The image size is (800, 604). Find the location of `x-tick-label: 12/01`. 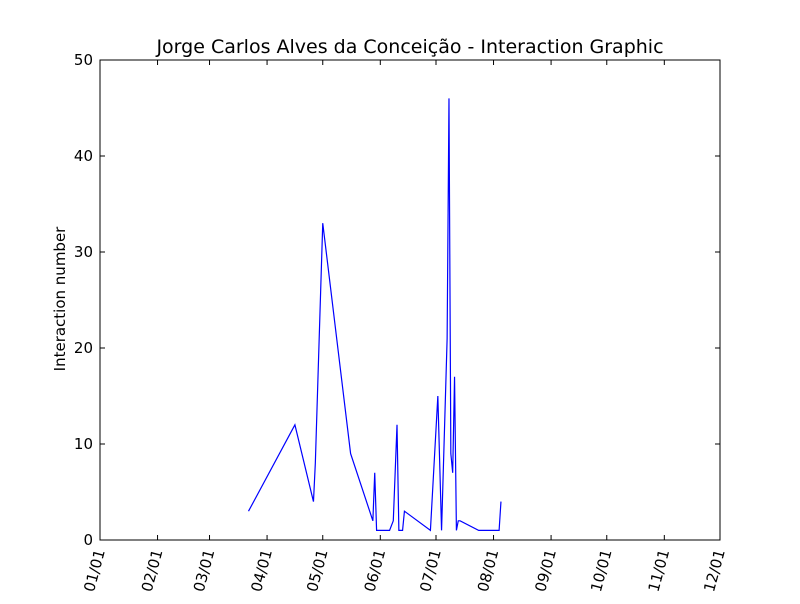

x-tick-label: 12/01 is located at coordinates (714, 570).